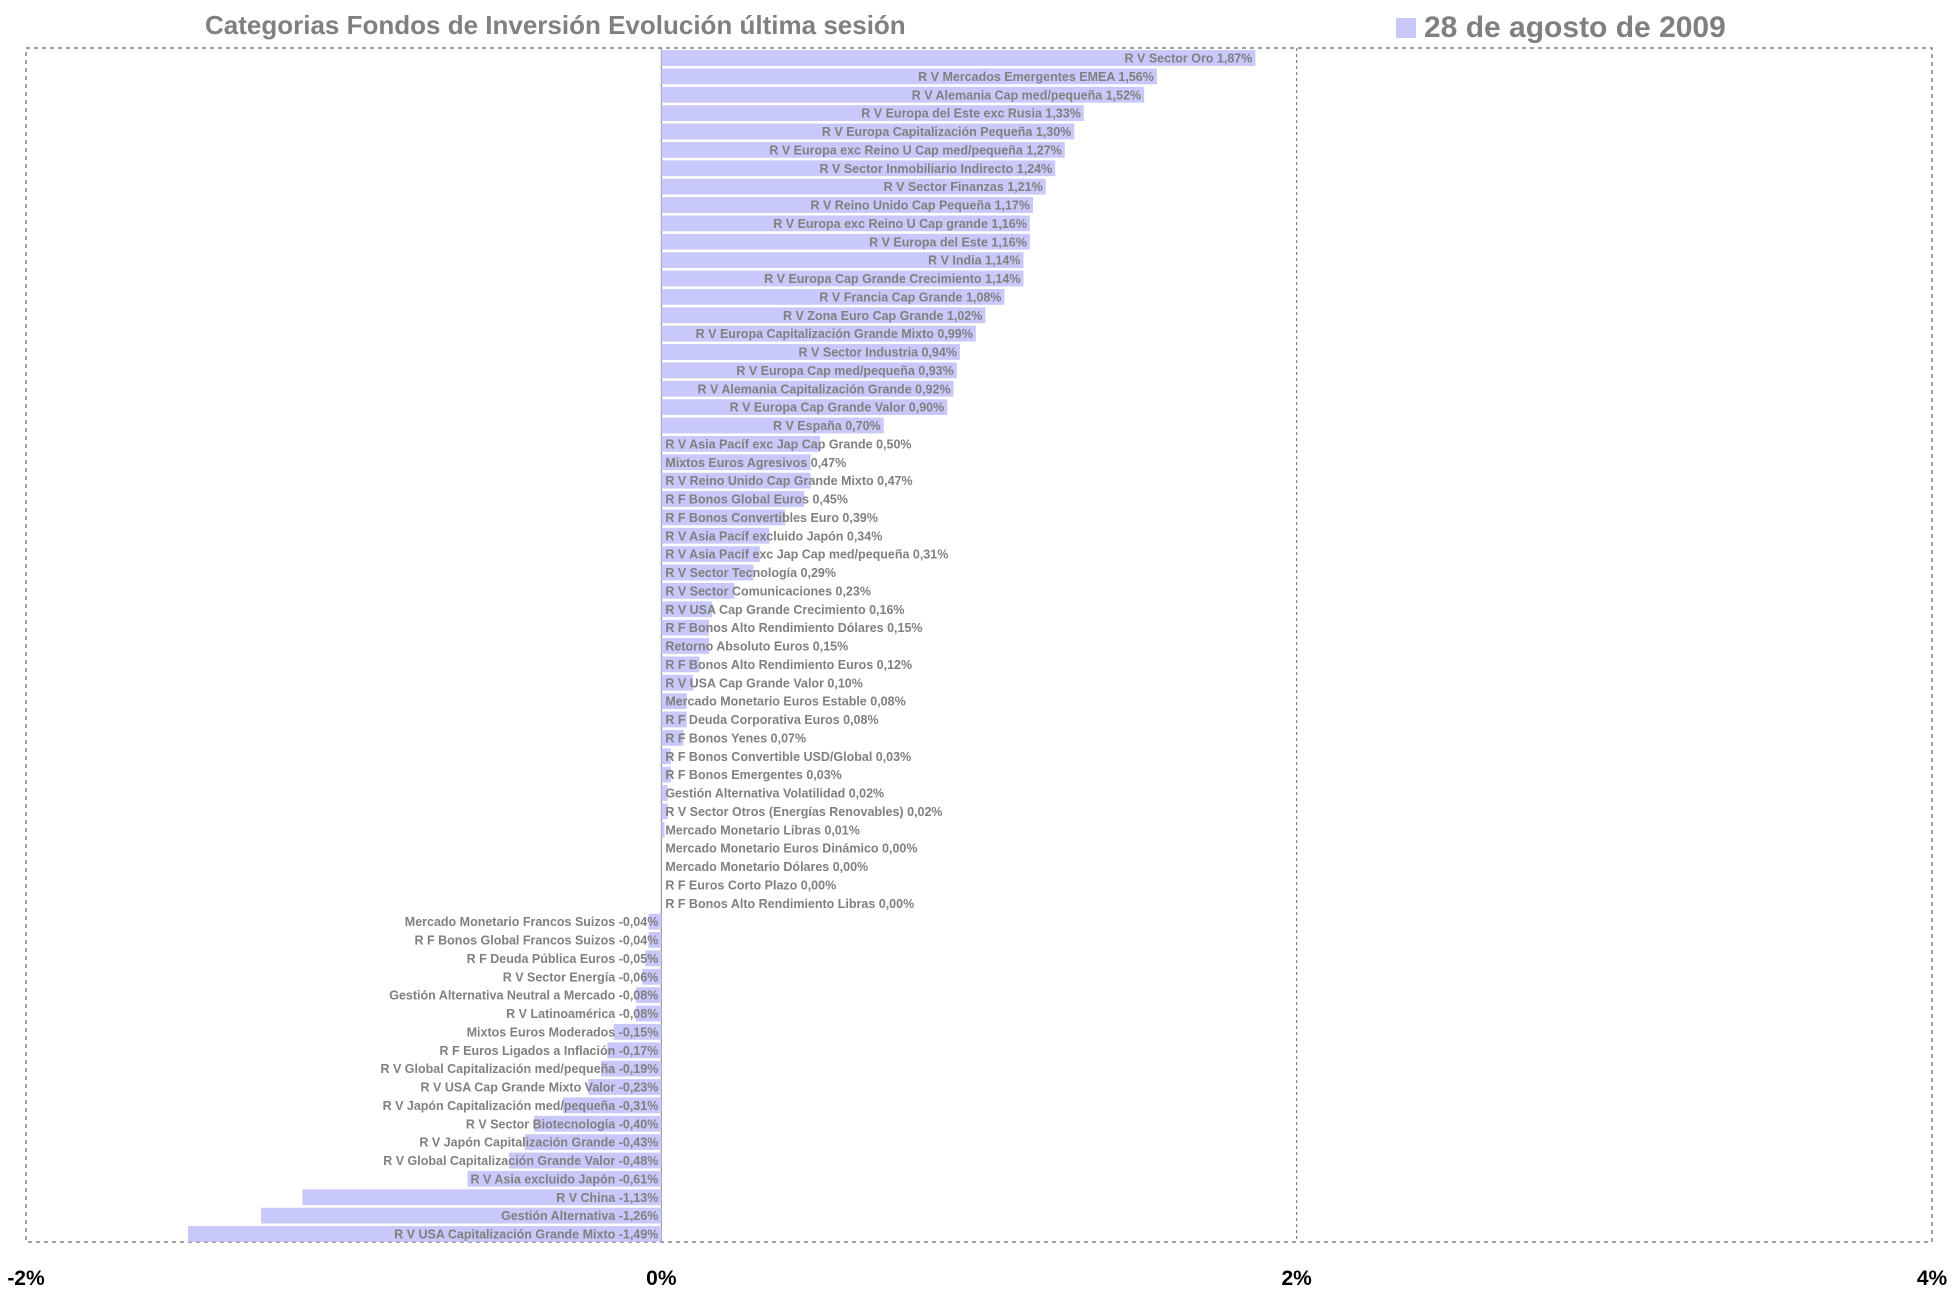  I want to click on bar-label: R V USA Cap Grande Valor 0,10%, so click(764, 683).